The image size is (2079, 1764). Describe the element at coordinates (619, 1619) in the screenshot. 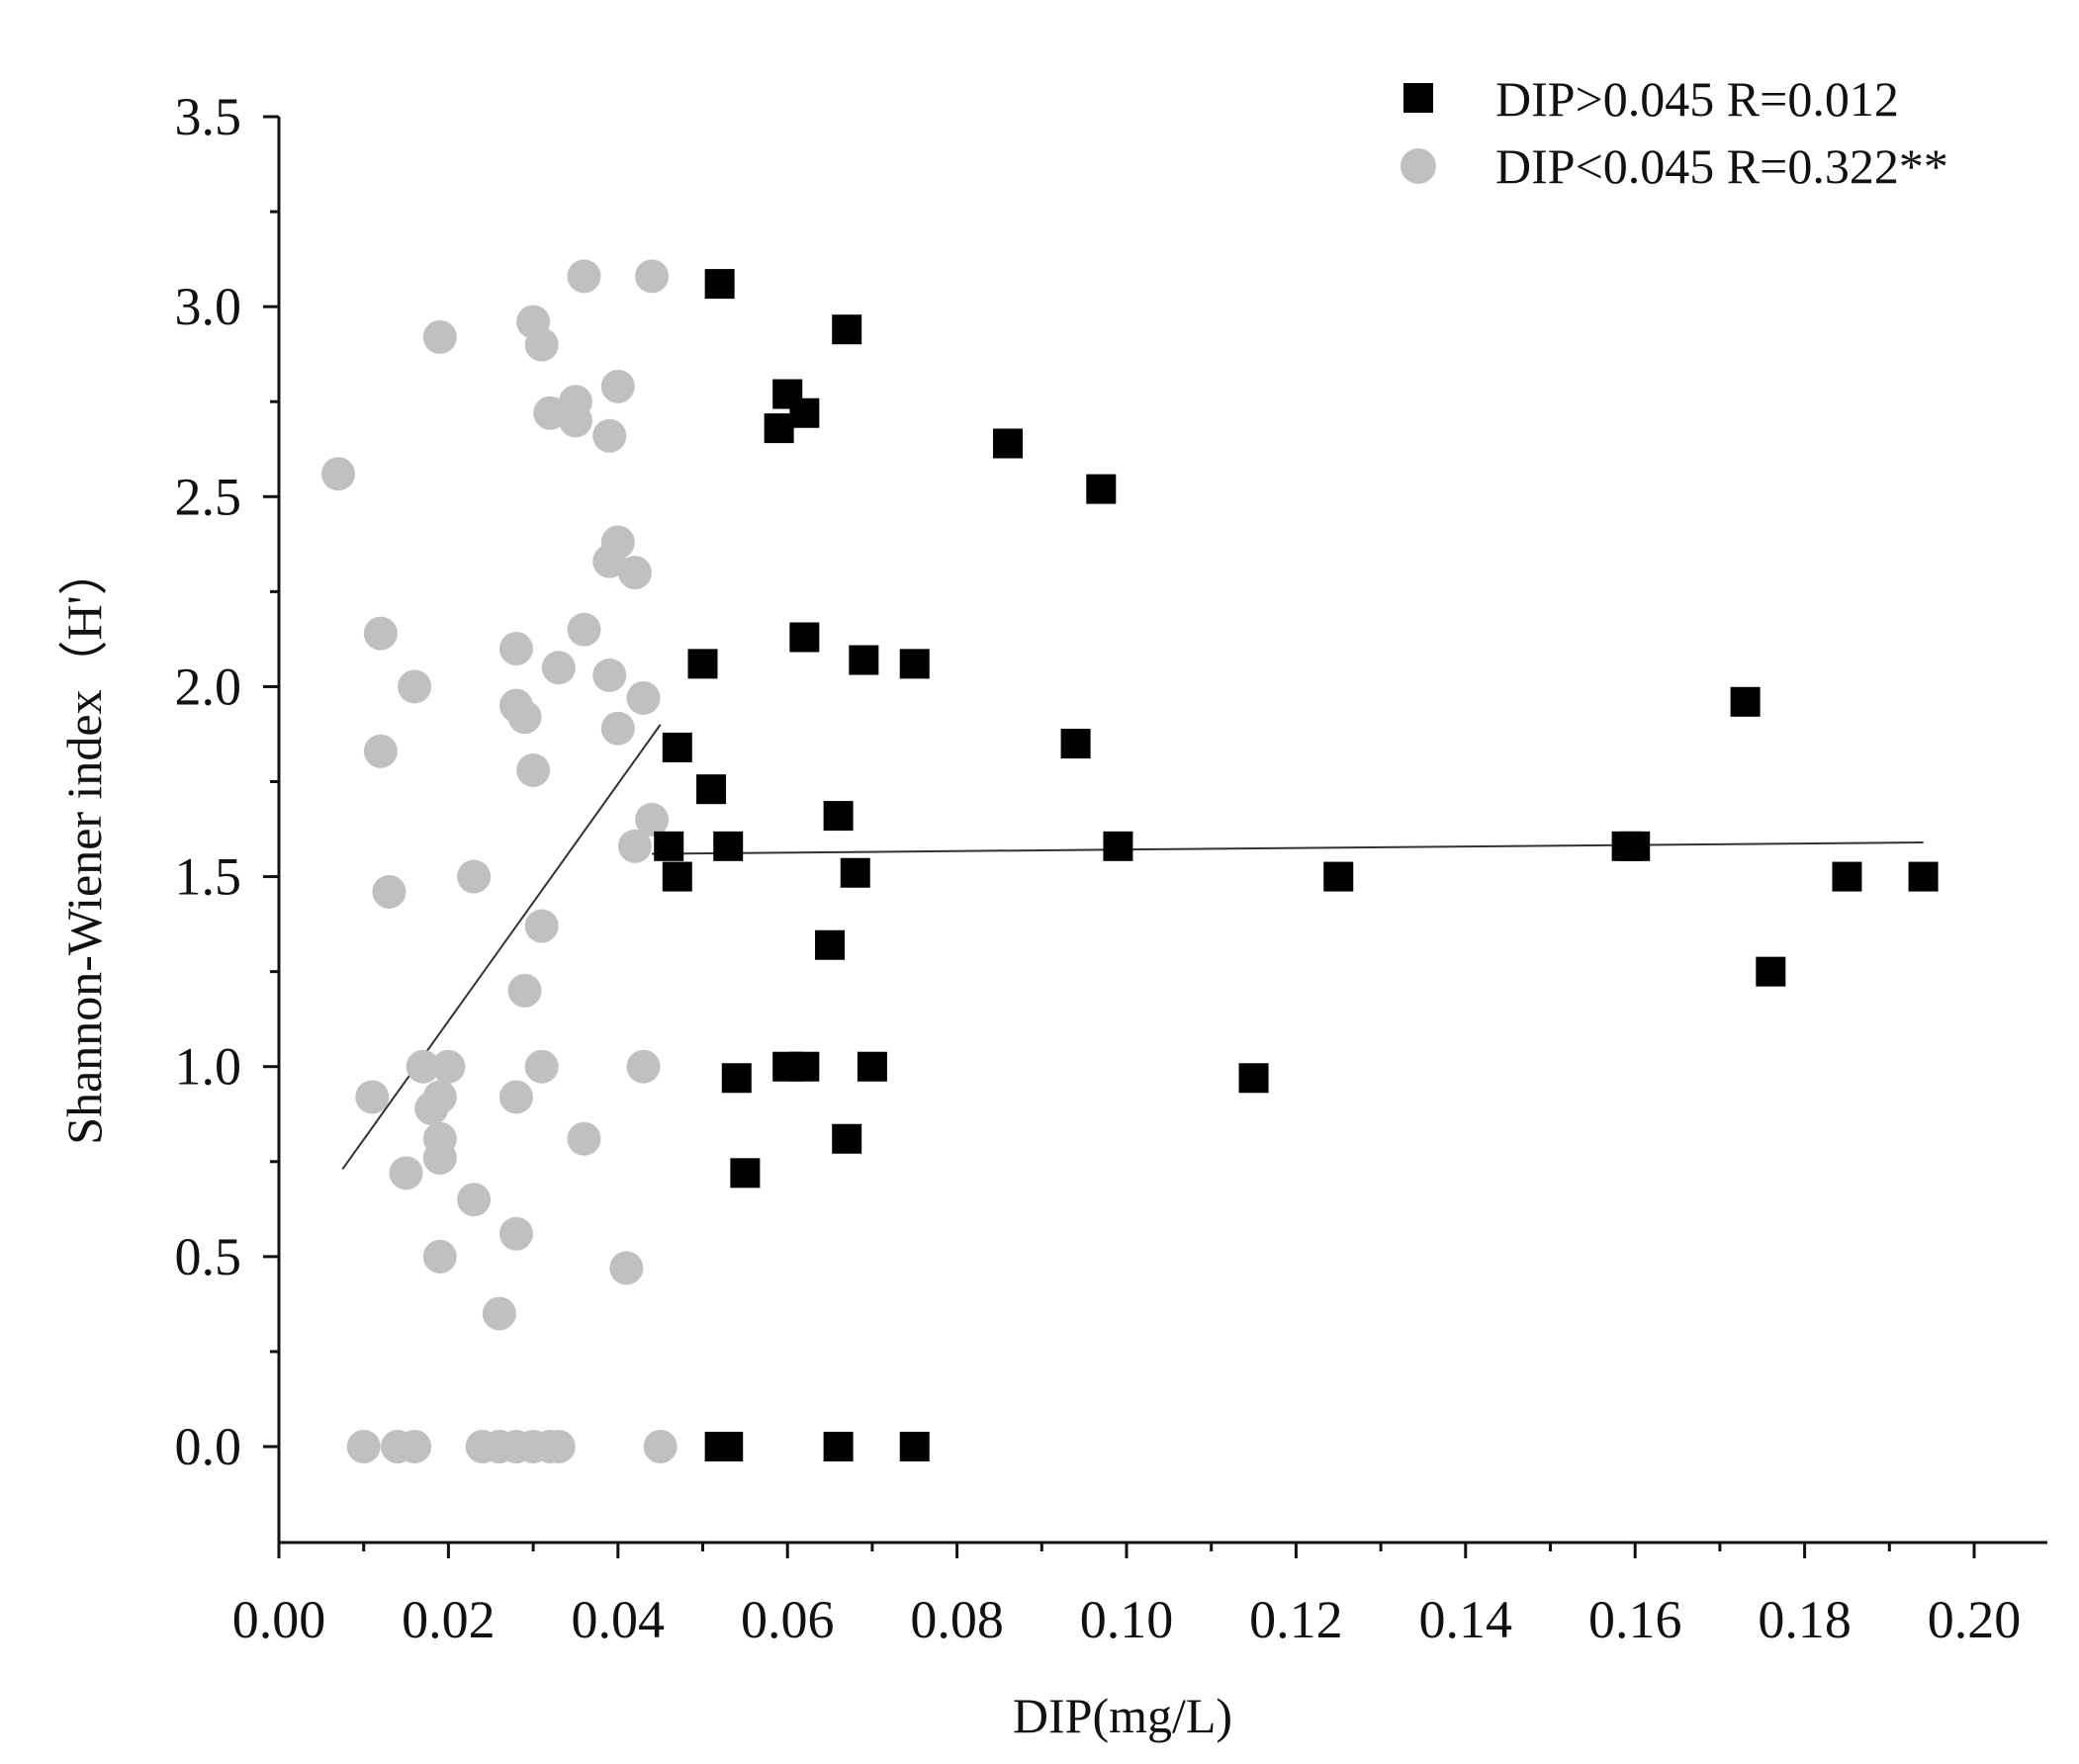

I see `x-tick-label: 0.04` at that location.